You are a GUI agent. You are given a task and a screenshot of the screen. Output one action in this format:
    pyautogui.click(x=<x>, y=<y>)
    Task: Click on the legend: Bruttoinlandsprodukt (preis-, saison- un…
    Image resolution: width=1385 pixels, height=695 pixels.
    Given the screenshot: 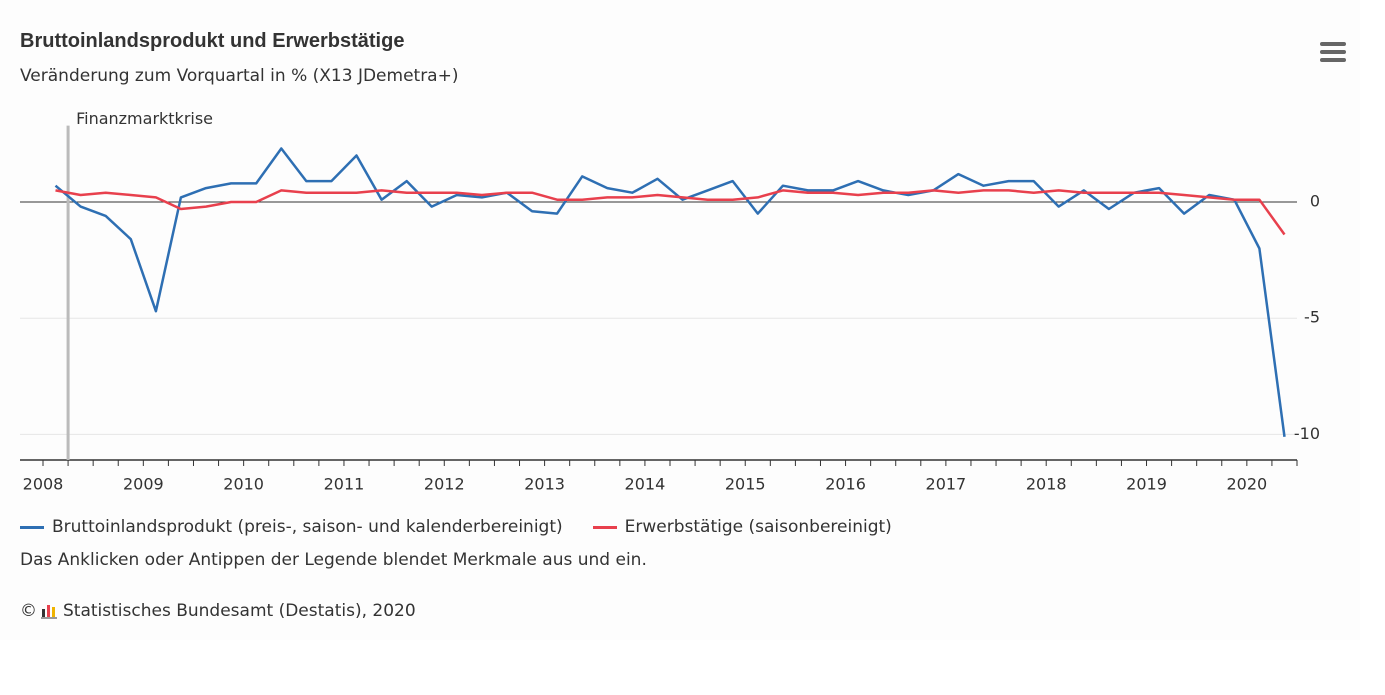 What is the action you would take?
    pyautogui.click(x=456, y=527)
    